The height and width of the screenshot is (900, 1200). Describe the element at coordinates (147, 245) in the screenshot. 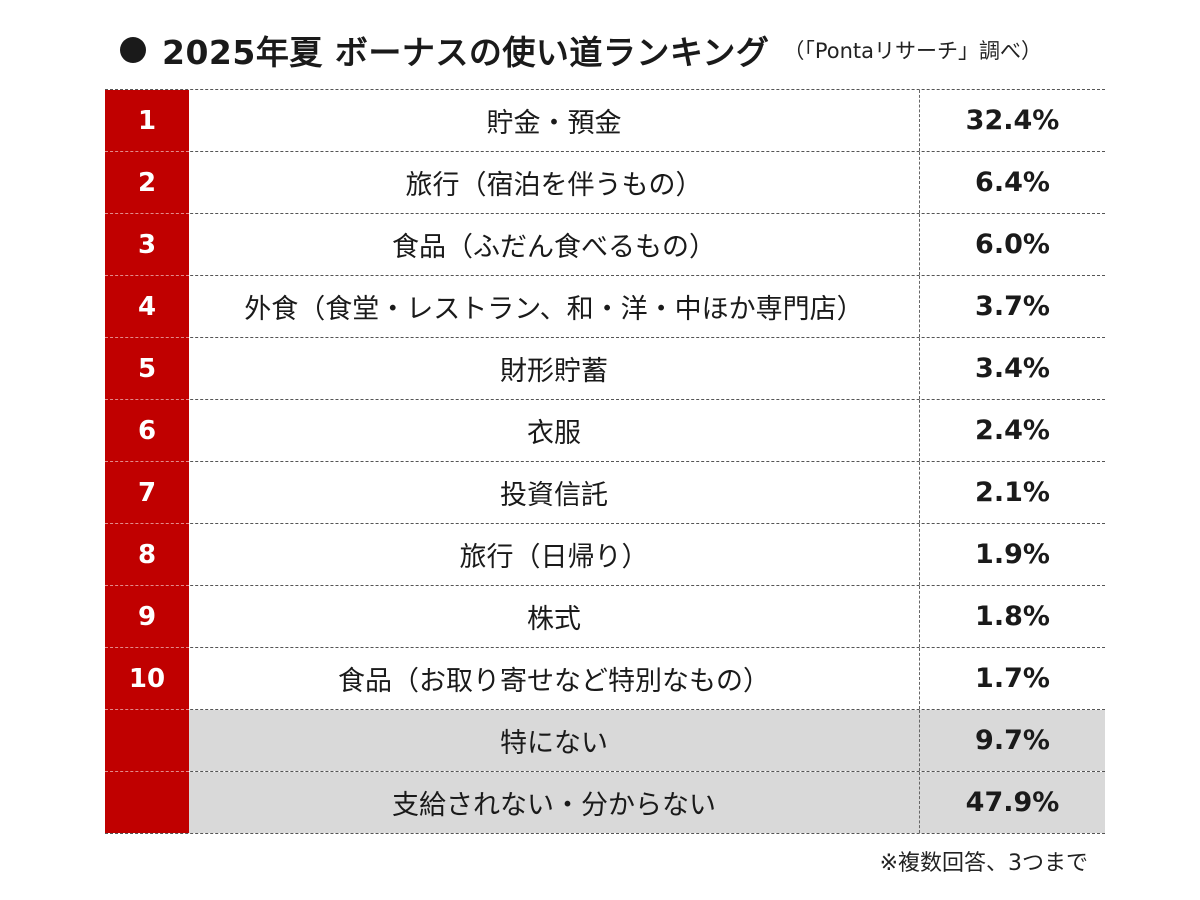

I see `rank-cell: 3` at that location.